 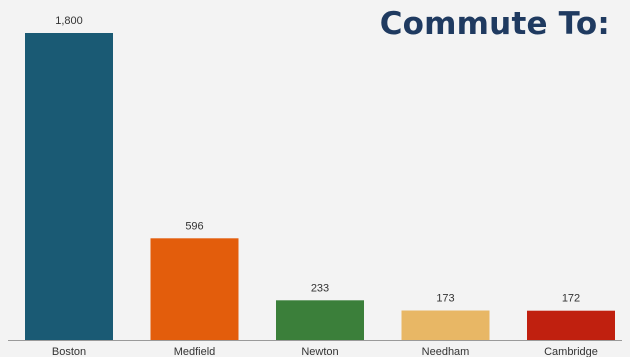 What do you see at coordinates (194, 226) in the screenshot?
I see `data-label-medfield: 596` at bounding box center [194, 226].